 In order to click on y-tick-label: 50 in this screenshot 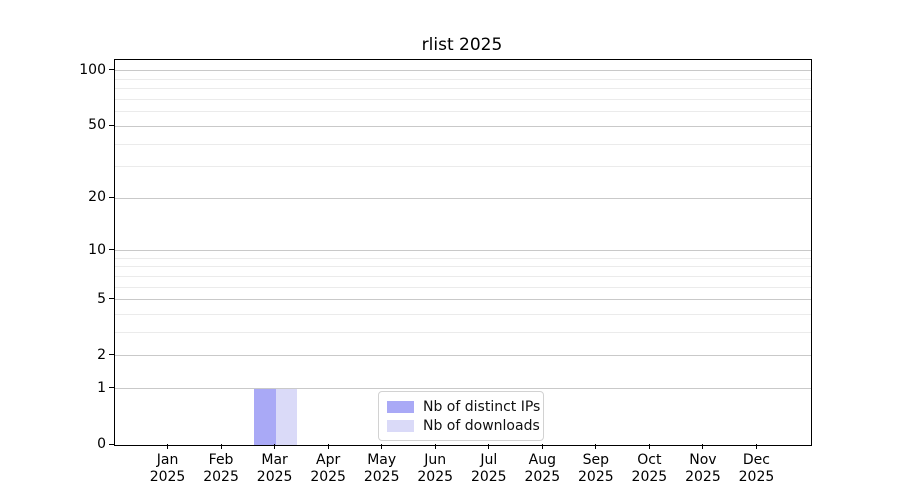, I will do `click(97, 125)`.